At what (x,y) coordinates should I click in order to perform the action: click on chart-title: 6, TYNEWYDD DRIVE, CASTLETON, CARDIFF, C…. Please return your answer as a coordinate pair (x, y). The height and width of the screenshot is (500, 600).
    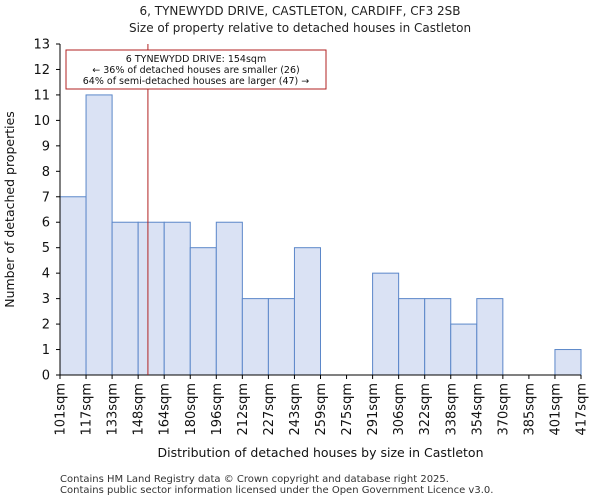
    Looking at the image, I should click on (300, 11).